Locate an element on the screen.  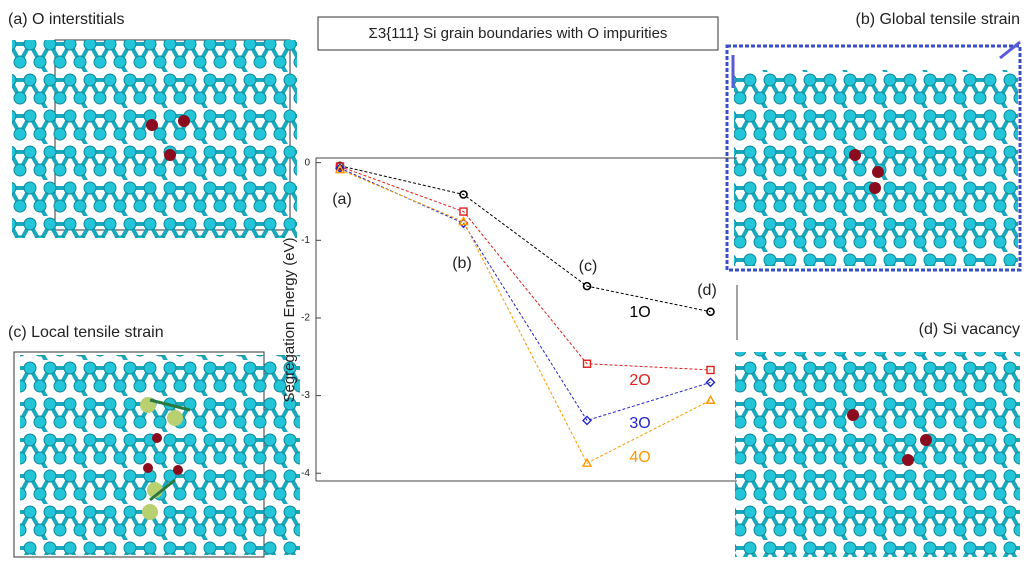
annotation: (c) is located at coordinates (588, 266).